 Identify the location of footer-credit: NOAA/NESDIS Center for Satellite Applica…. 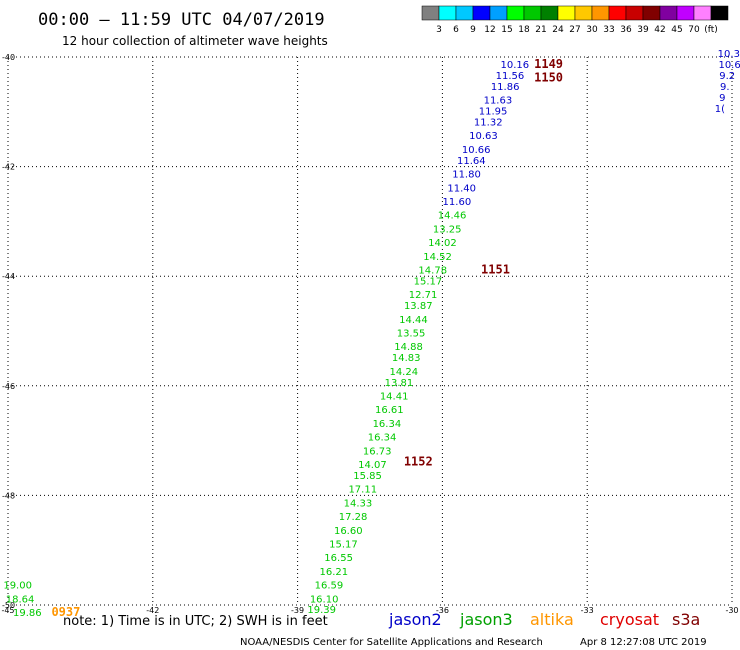
(391, 642).